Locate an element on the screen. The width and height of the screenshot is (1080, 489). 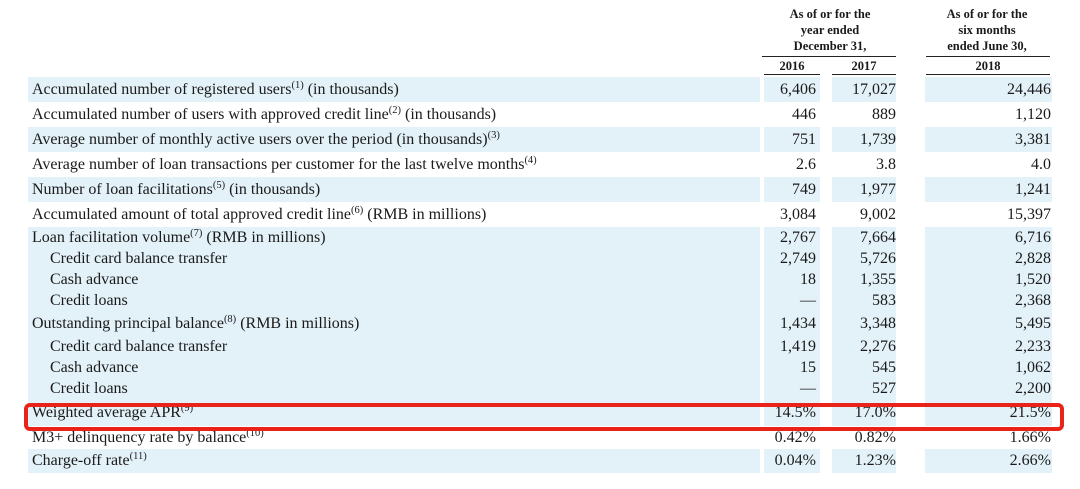
value-2018: 2,828 is located at coordinates (1033, 258).